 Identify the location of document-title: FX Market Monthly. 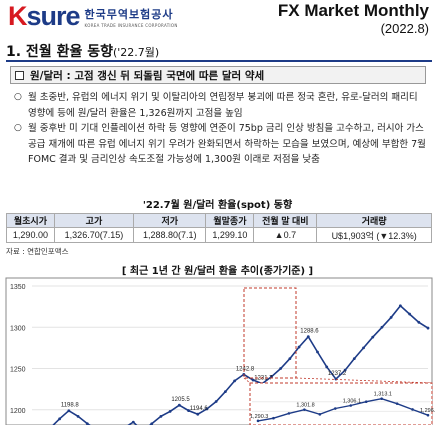
(353, 11).